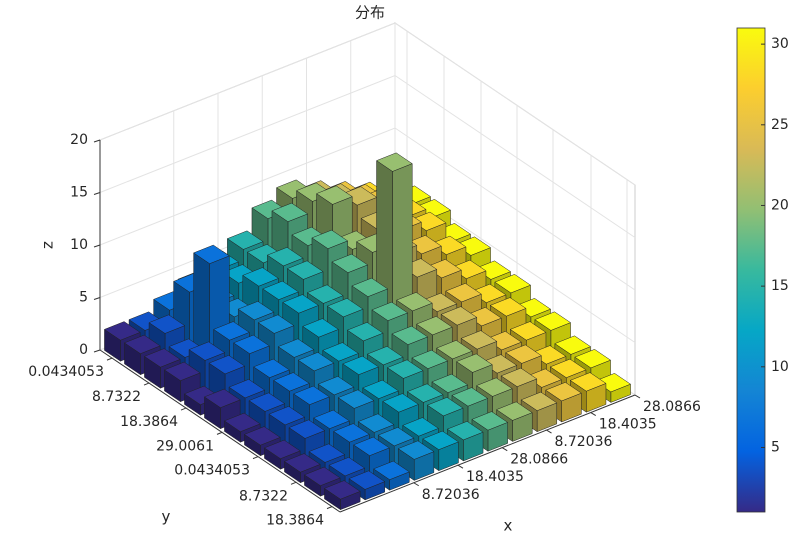 This screenshot has width=799, height=534. What do you see at coordinates (751, 270) in the screenshot?
I see `colorbar` at bounding box center [751, 270].